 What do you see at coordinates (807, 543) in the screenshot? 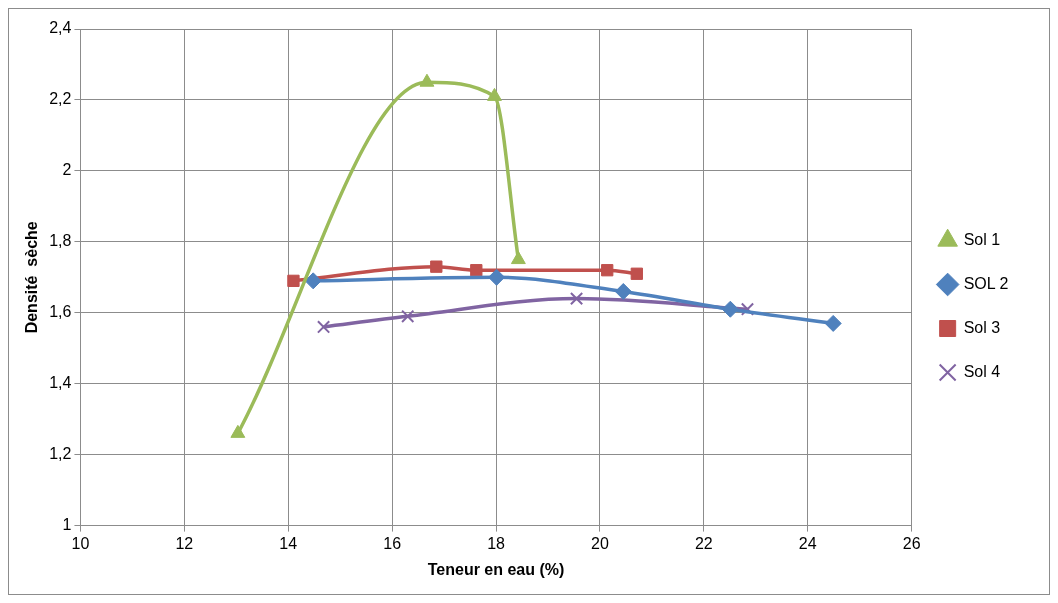
I see `x-tick-label: 24` at bounding box center [807, 543].